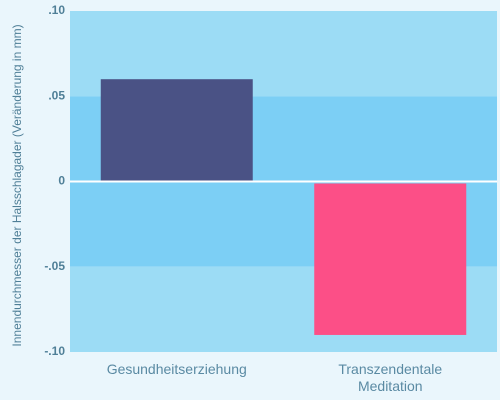 The width and height of the screenshot is (500, 400). Describe the element at coordinates (61, 181) in the screenshot. I see `y-tick-label: 0` at that location.